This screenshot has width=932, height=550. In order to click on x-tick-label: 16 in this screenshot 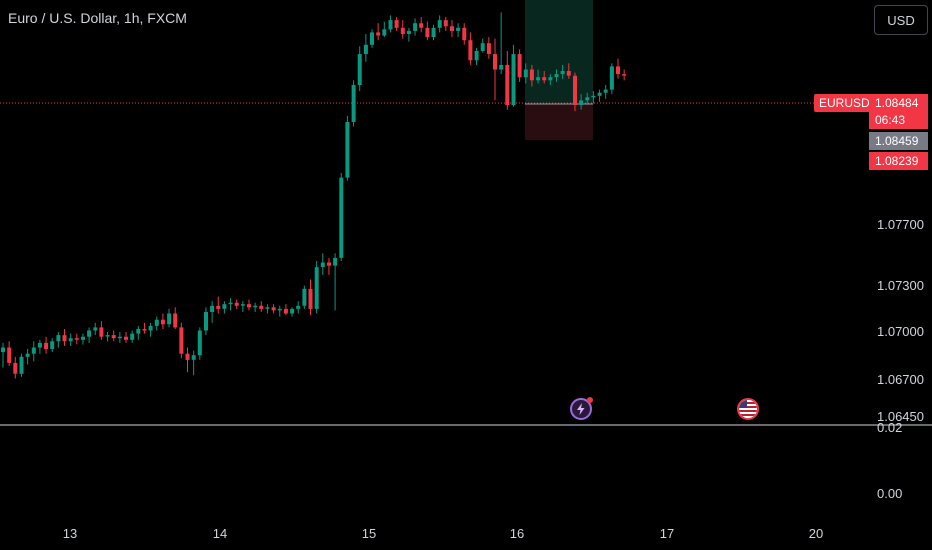, I will do `click(517, 533)`.